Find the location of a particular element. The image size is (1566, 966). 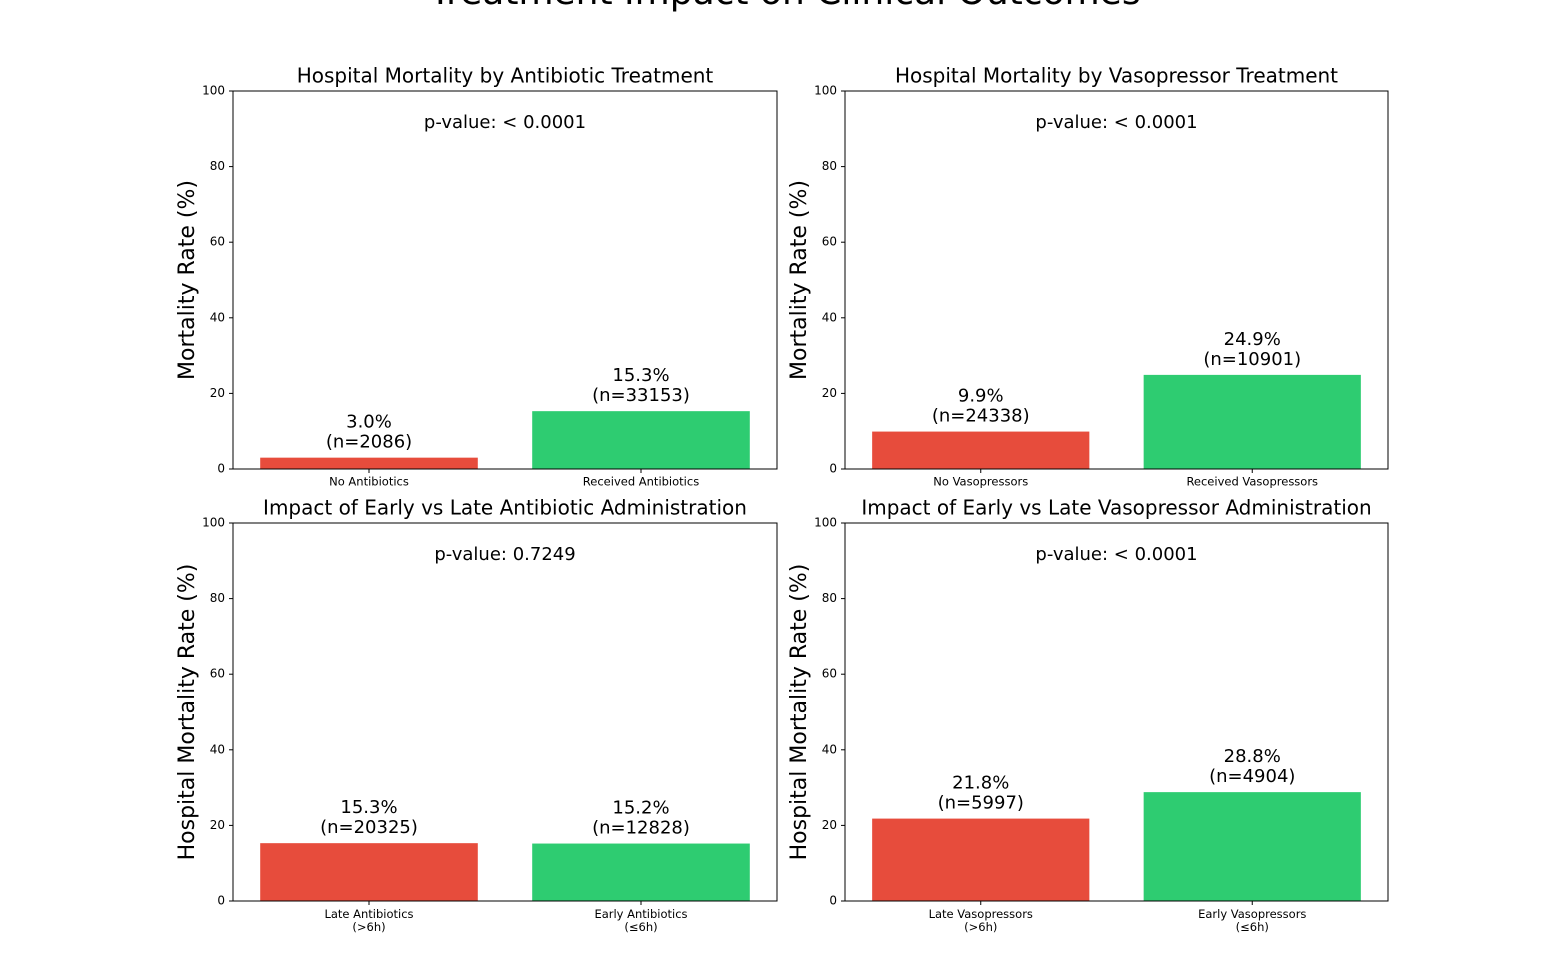

x-tick-label: No Antibiotics is located at coordinates (369, 482).